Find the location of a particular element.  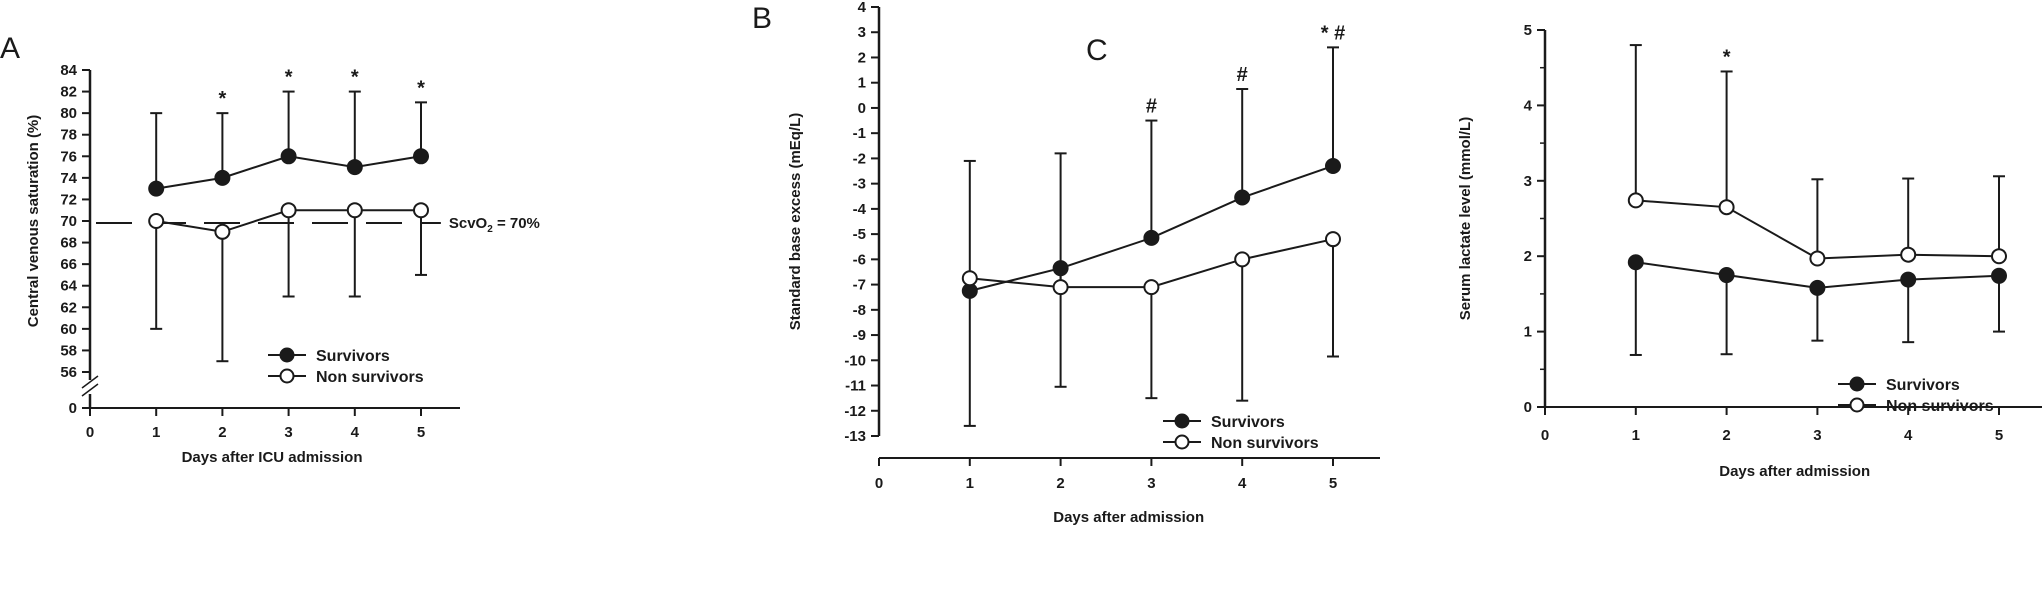

y-tick-label: 84 is located at coordinates (68, 70).